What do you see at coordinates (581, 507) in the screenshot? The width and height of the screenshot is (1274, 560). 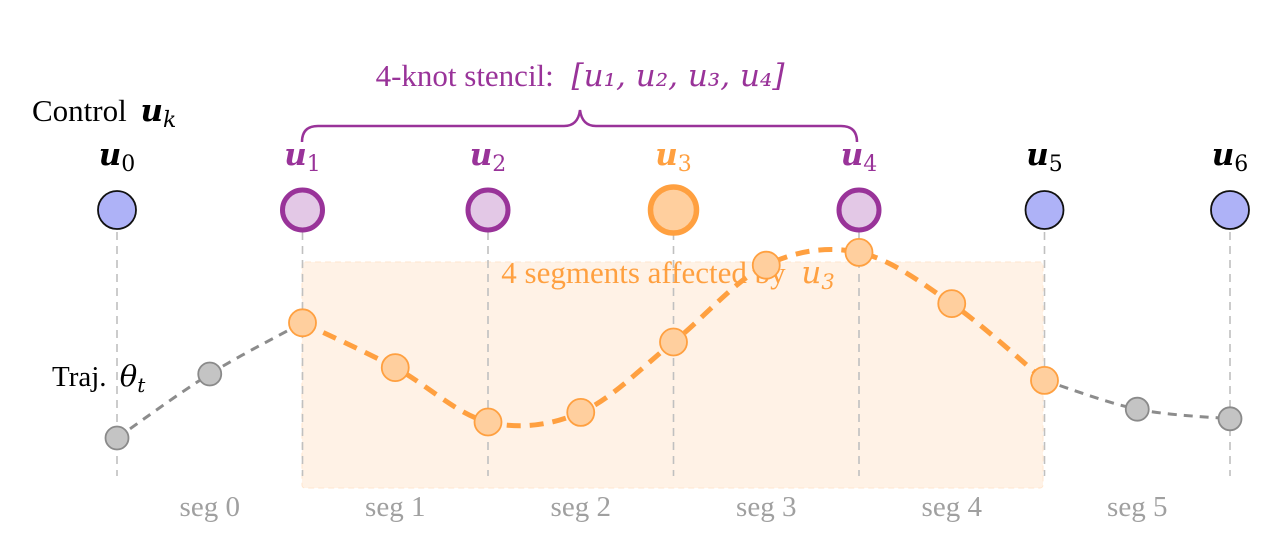 I see `segment-label-2: seg 2` at bounding box center [581, 507].